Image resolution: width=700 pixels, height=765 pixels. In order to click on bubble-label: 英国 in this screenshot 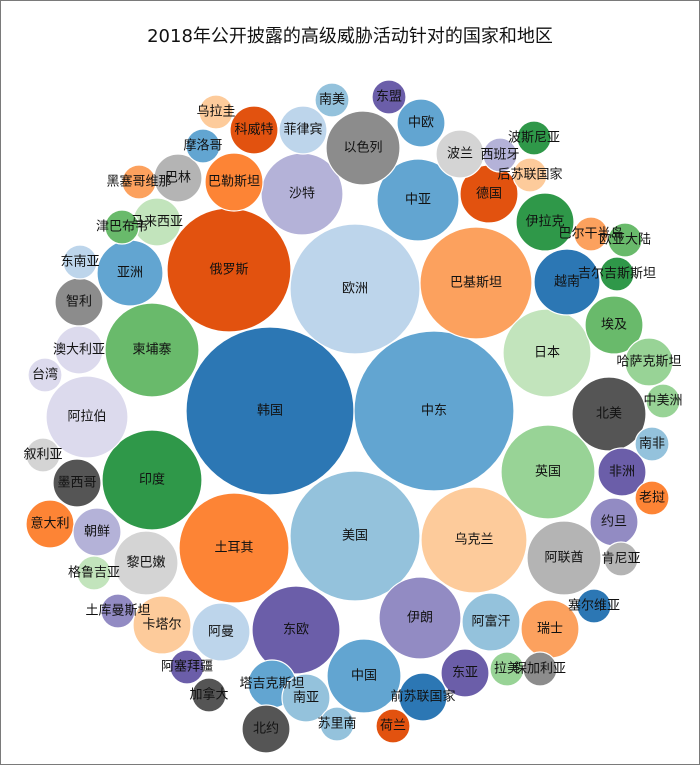, I will do `click(548, 472)`.